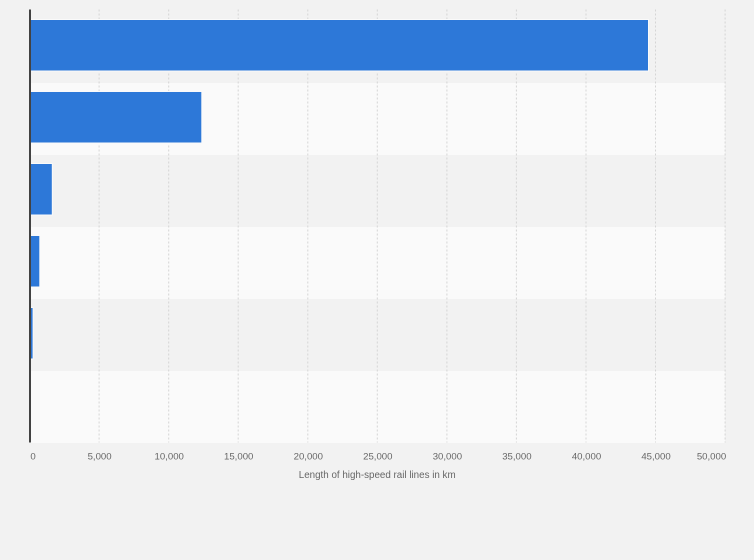 The height and width of the screenshot is (560, 754). I want to click on svg-text: 50,000, so click(711, 456).